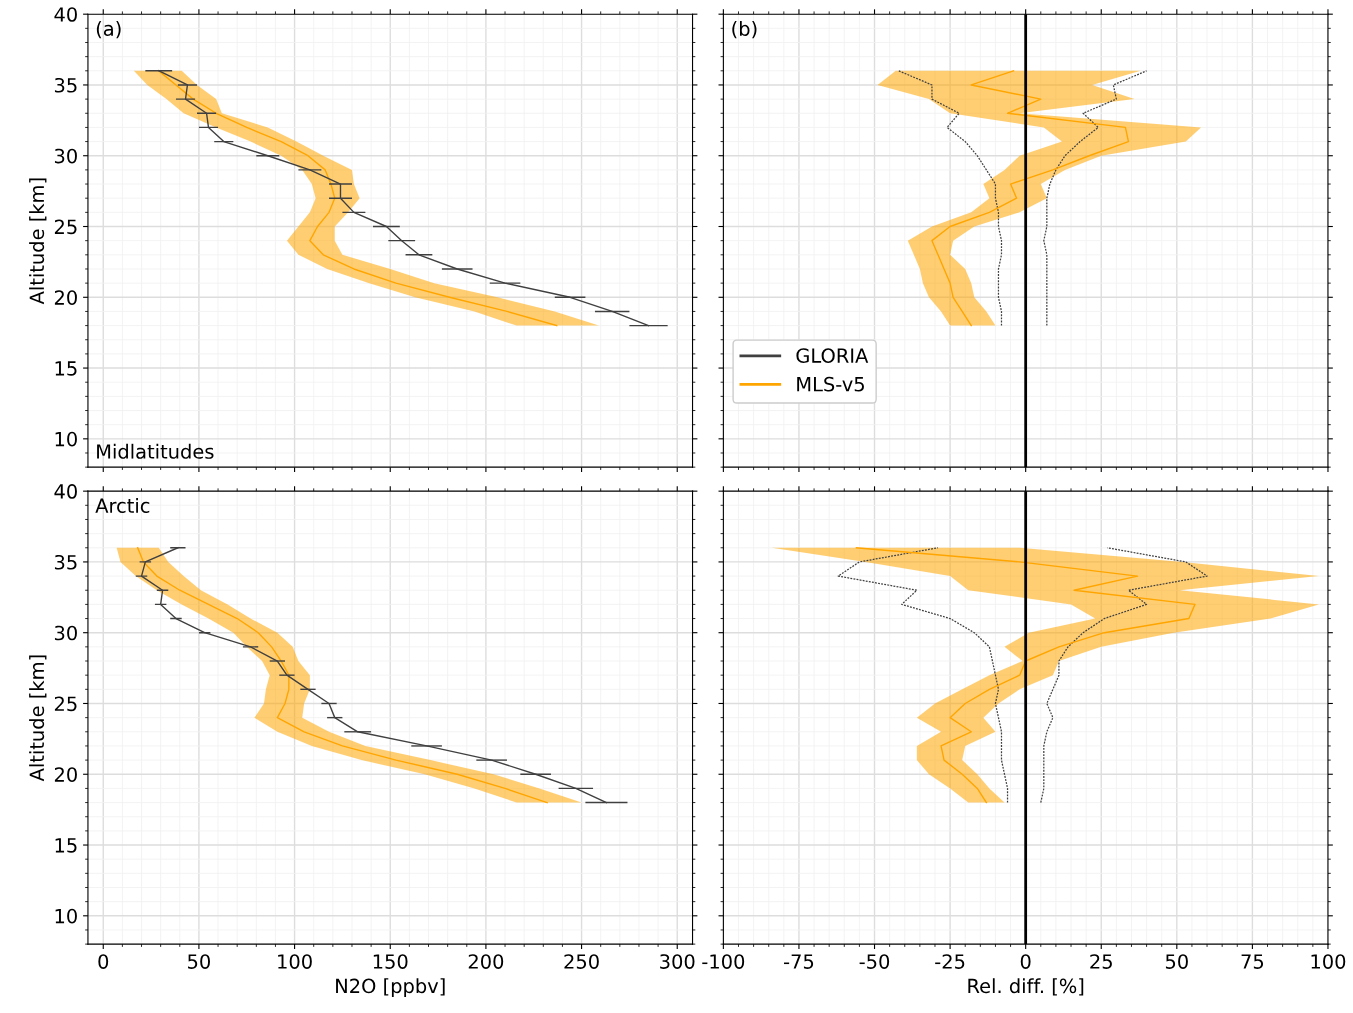 Image resolution: width=1353 pixels, height=1013 pixels. I want to click on x-tick-label: -50, so click(874, 961).